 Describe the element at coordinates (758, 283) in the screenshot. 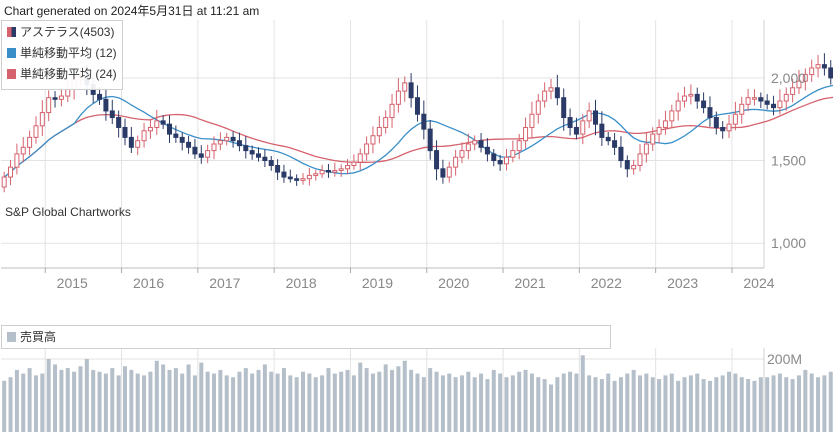

I see `x-tick-label: 2024` at that location.